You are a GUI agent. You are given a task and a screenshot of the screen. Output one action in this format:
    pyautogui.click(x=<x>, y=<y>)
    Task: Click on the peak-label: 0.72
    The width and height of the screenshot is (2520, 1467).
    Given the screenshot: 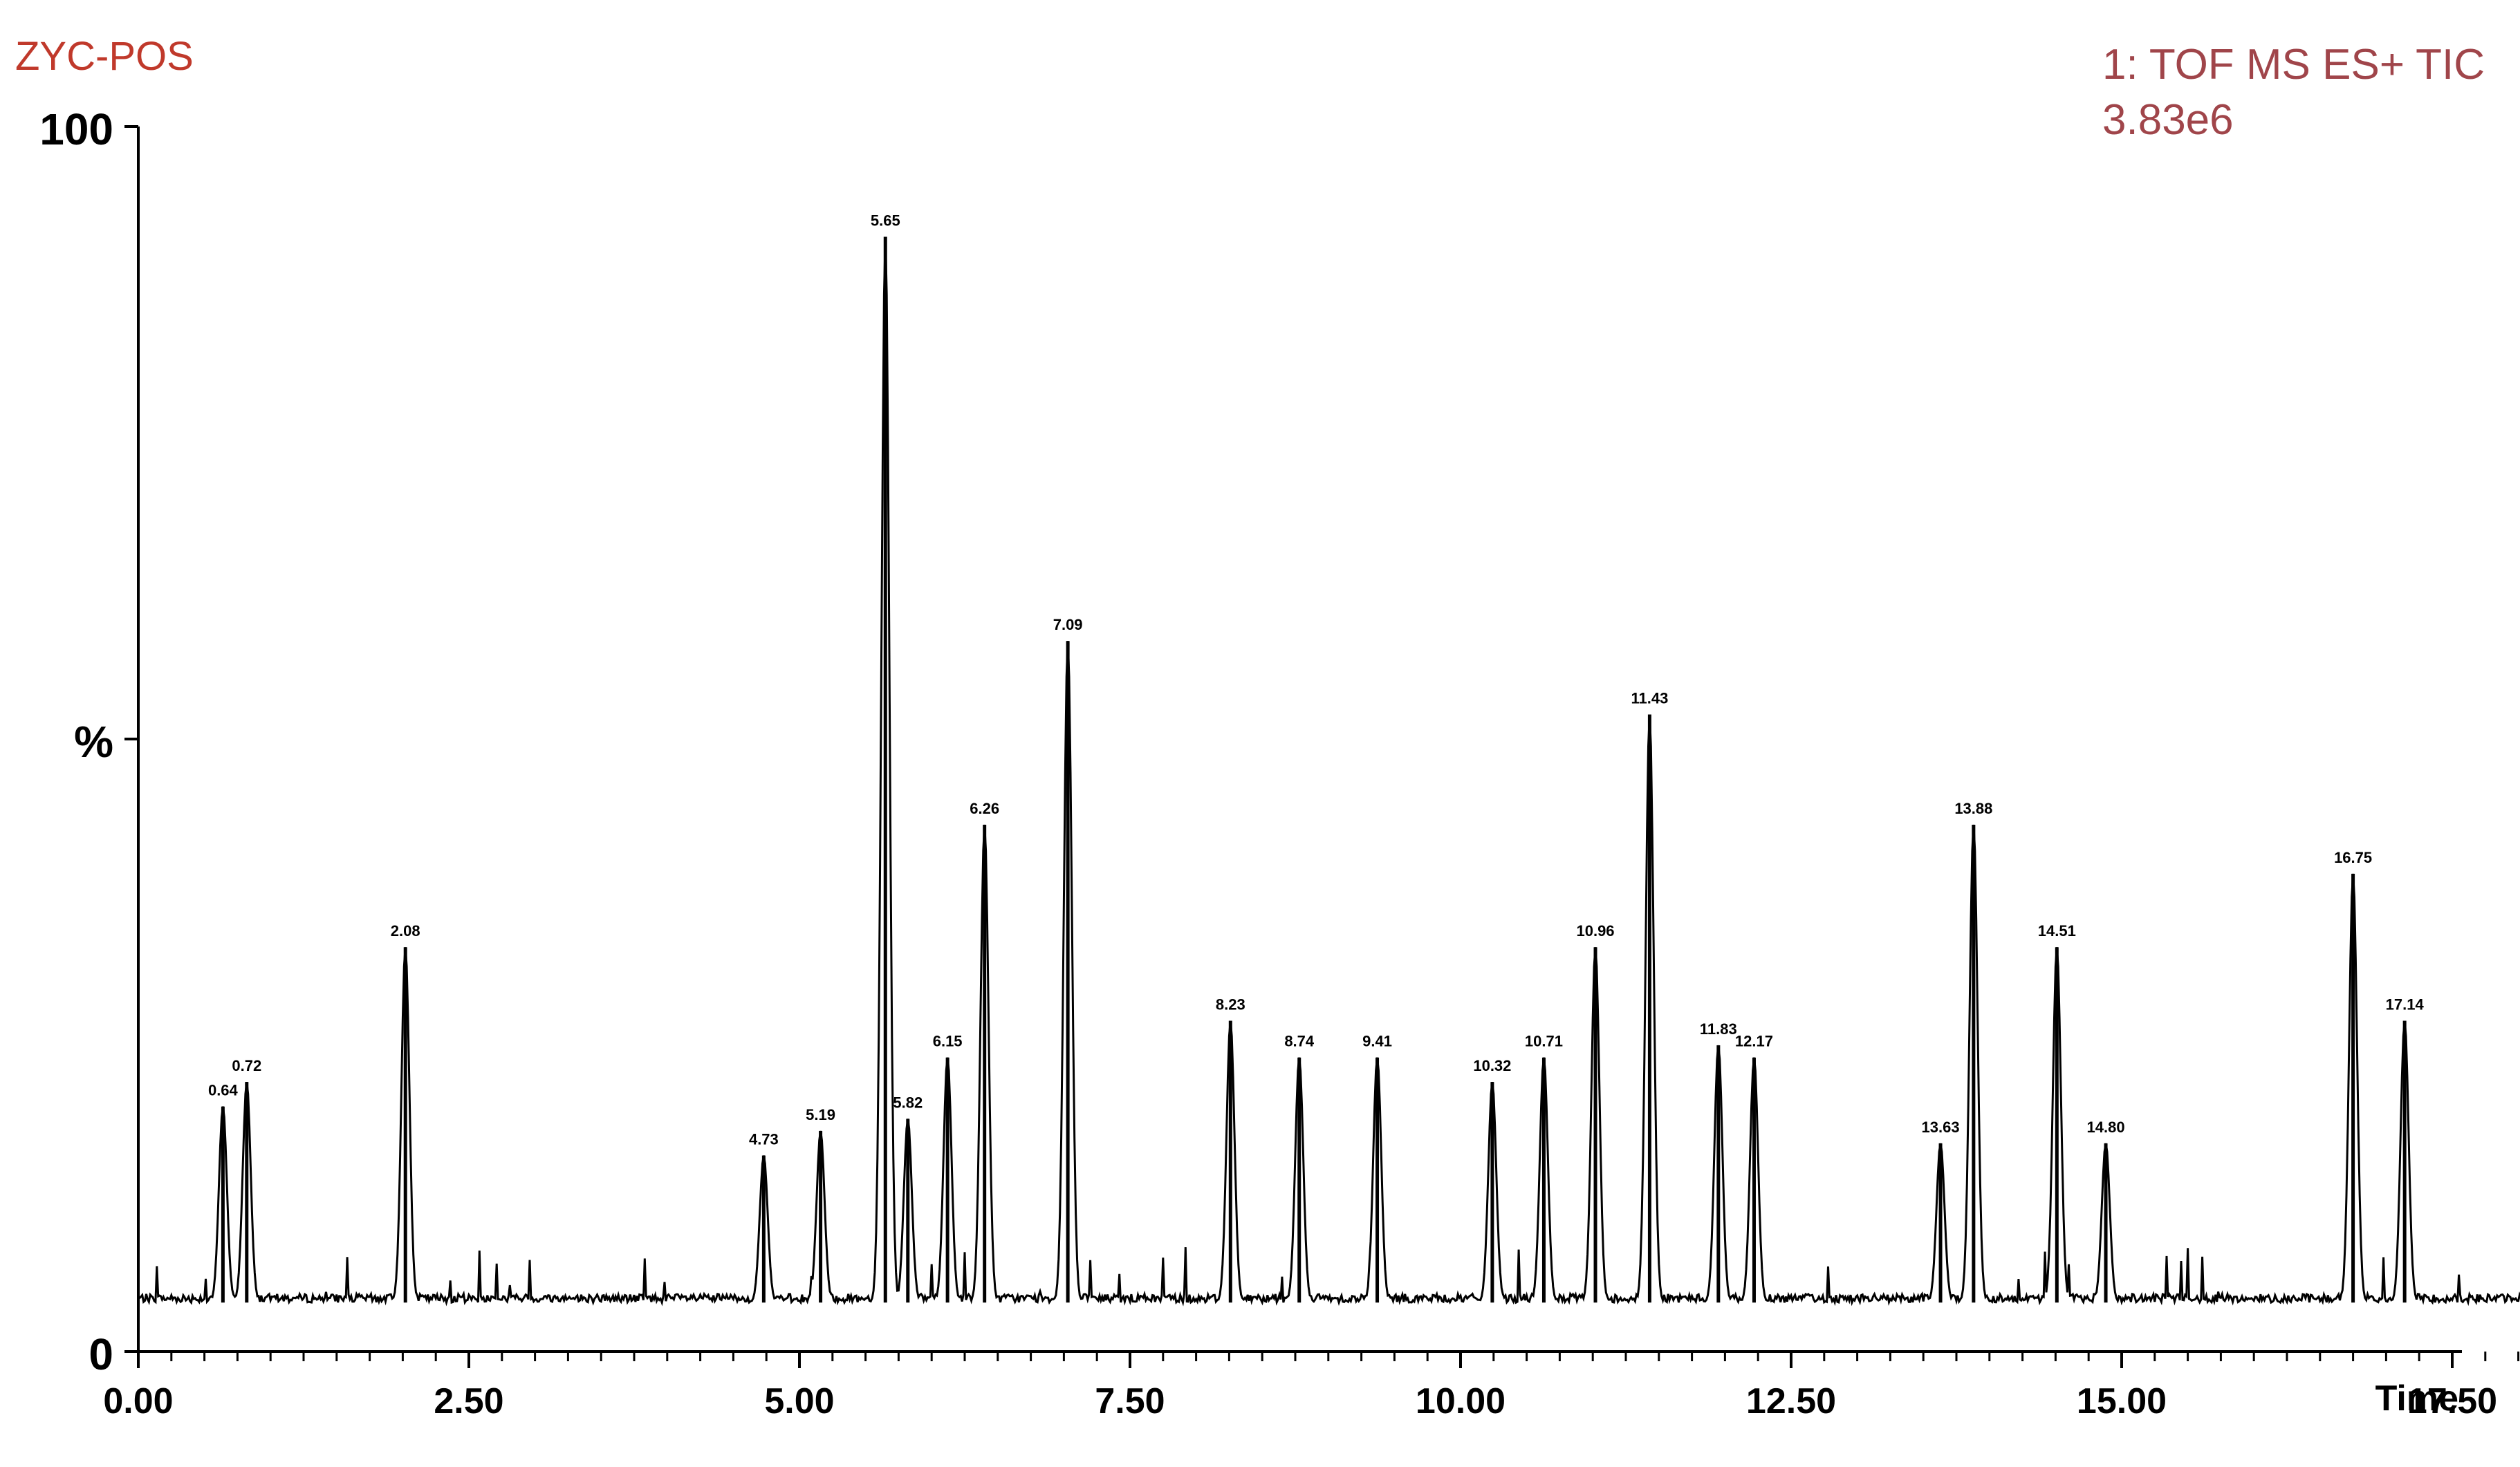 What is the action you would take?
    pyautogui.click(x=246, y=1065)
    